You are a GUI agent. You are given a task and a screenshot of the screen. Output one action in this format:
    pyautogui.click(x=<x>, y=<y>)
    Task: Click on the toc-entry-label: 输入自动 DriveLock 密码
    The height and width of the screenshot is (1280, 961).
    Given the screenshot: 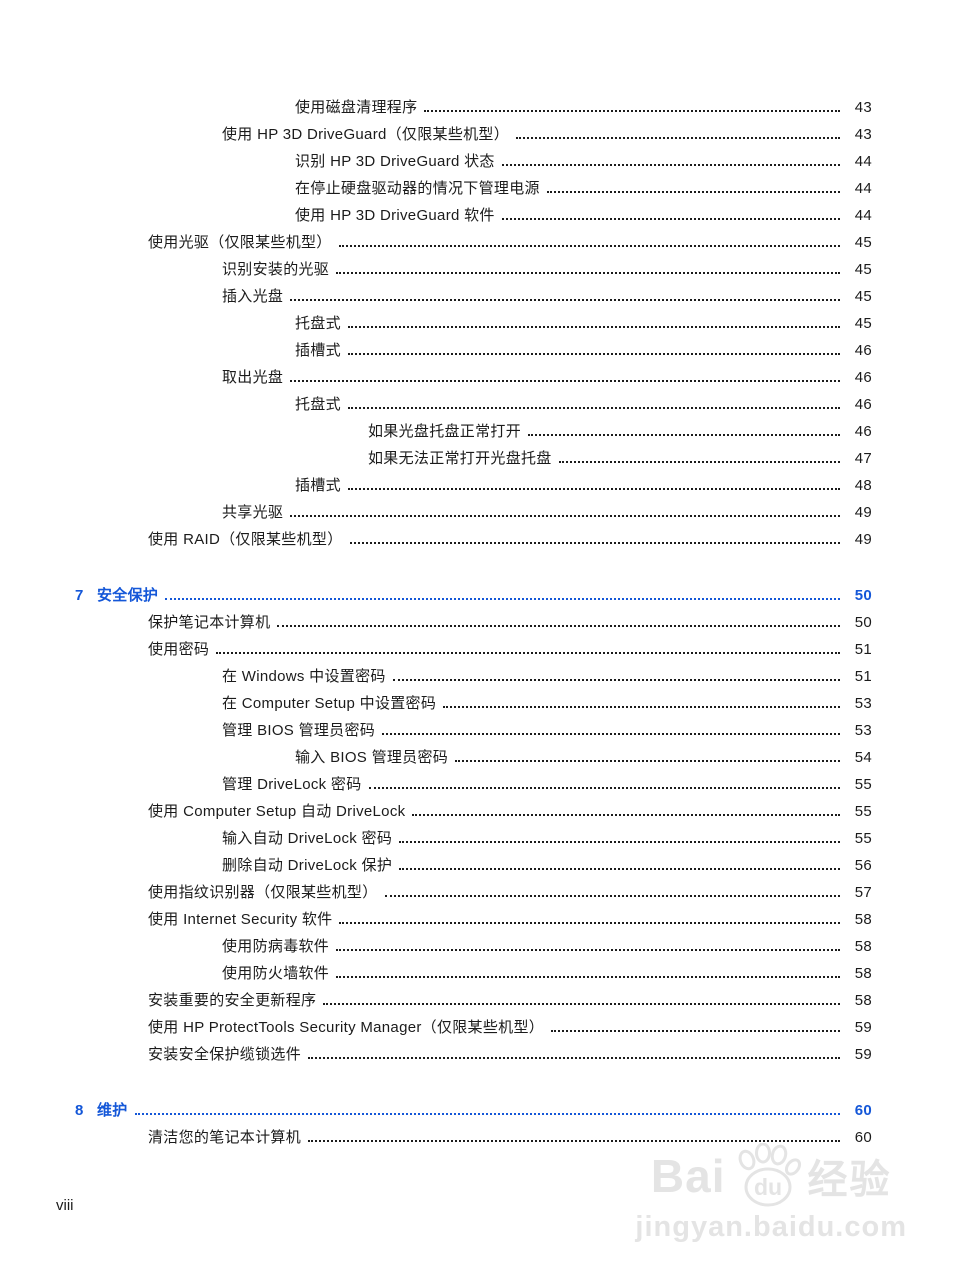 What is the action you would take?
    pyautogui.click(x=307, y=838)
    